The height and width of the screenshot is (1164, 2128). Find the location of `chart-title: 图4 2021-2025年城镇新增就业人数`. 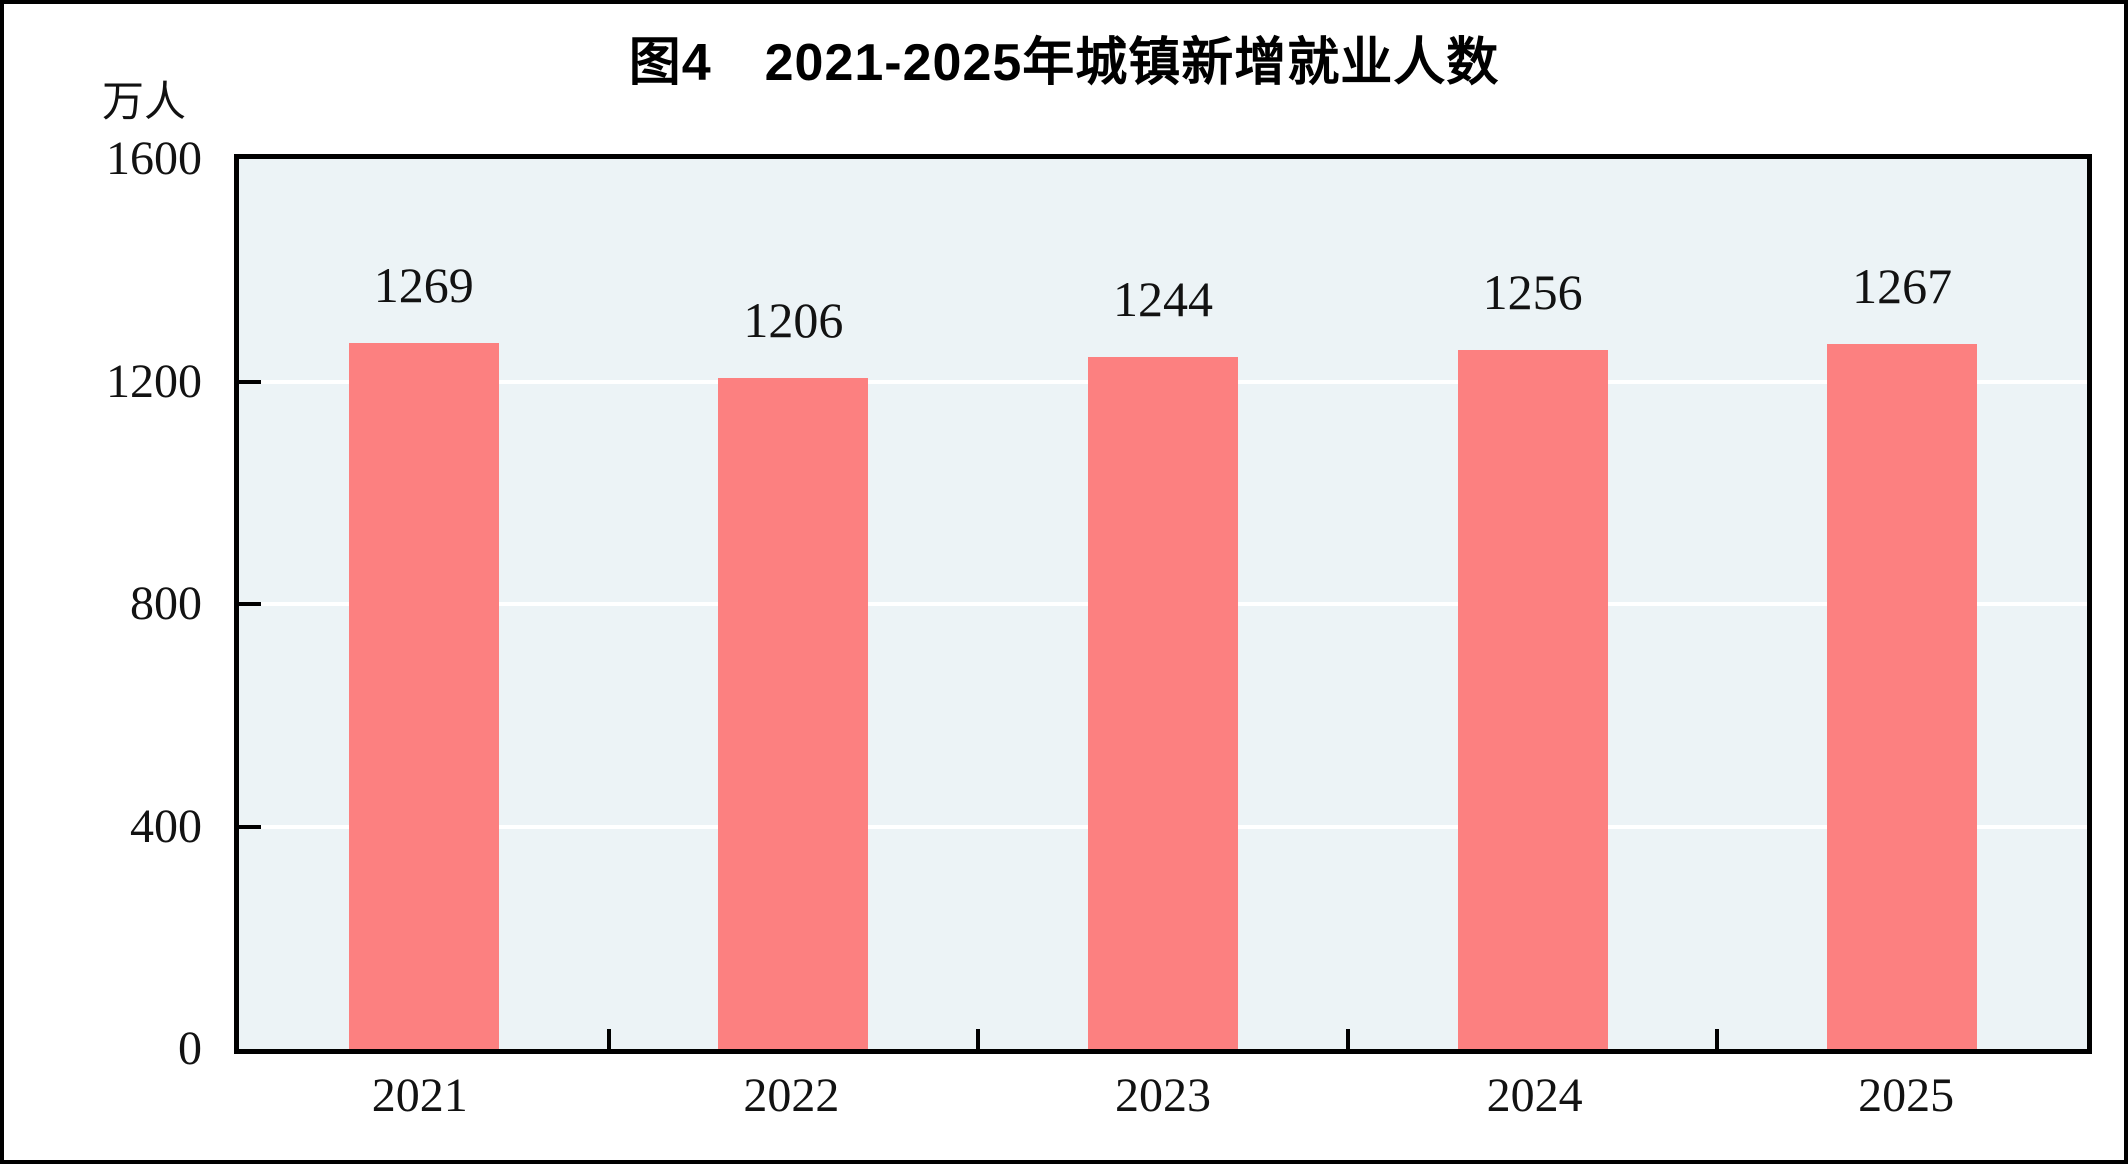

chart-title: 图4 2021-2025年城镇新增就业人数 is located at coordinates (1064, 63).